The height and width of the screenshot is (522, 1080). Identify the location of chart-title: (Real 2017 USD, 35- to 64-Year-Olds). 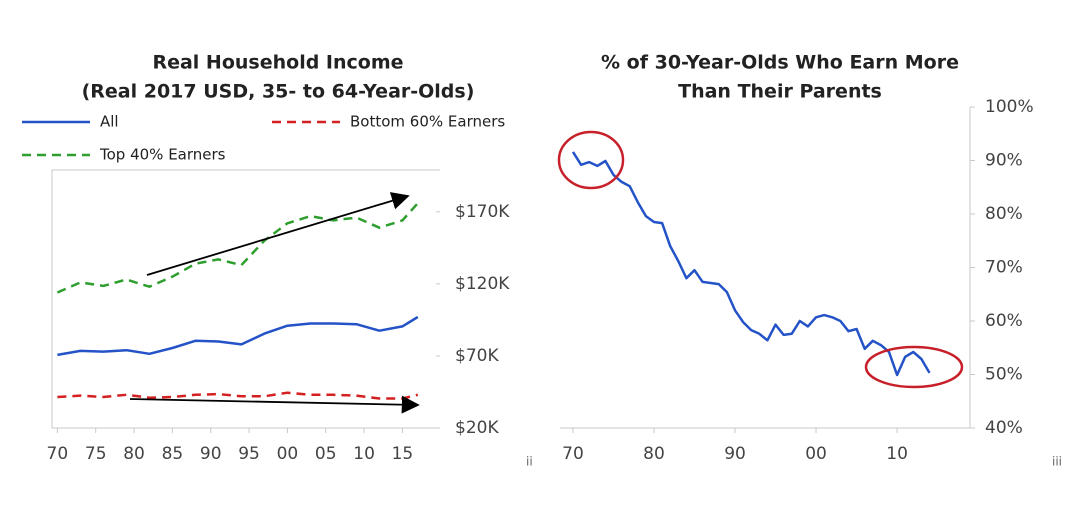
(278, 92).